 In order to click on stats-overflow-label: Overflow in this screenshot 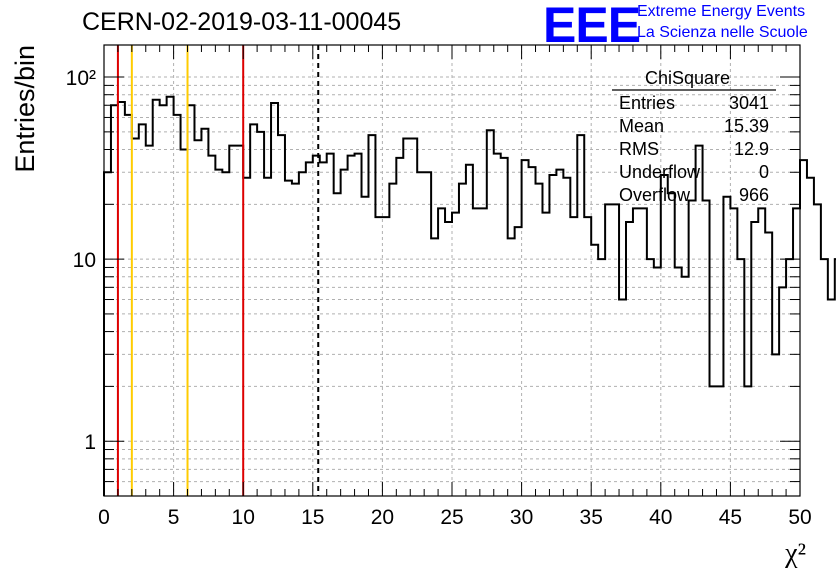, I will do `click(655, 195)`.